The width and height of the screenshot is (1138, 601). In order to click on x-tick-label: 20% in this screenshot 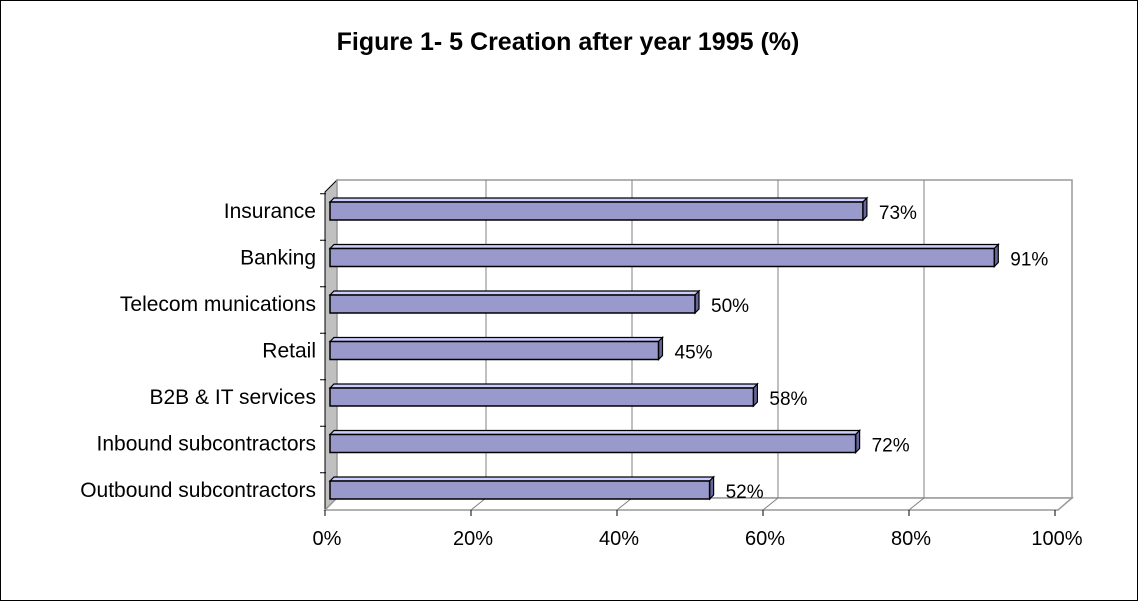, I will do `click(473, 539)`.